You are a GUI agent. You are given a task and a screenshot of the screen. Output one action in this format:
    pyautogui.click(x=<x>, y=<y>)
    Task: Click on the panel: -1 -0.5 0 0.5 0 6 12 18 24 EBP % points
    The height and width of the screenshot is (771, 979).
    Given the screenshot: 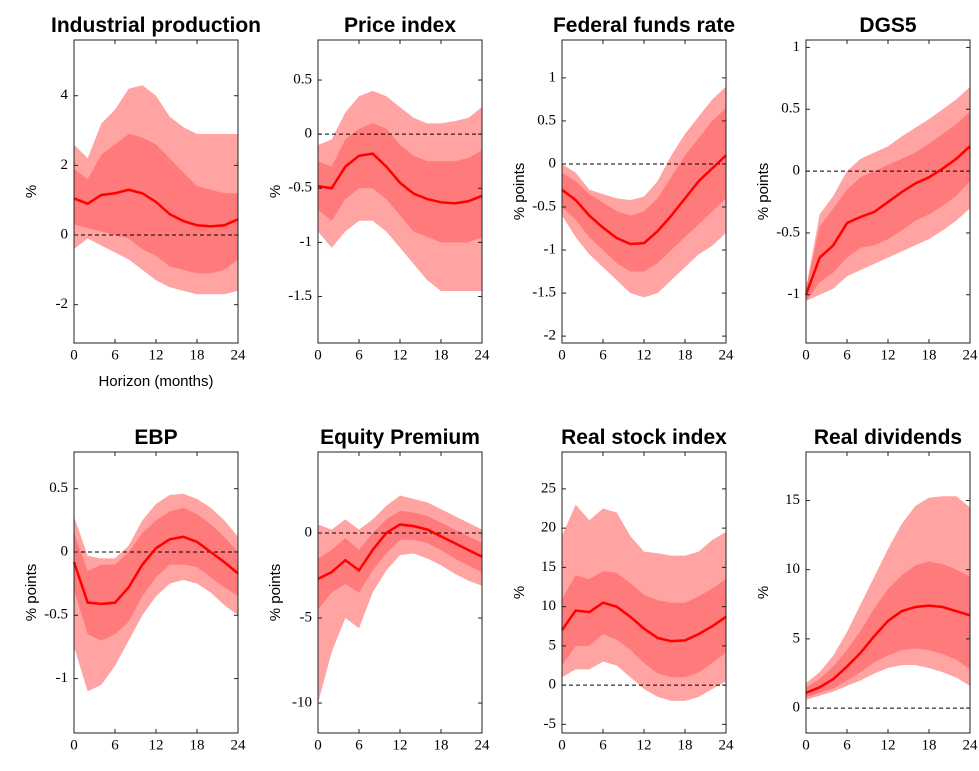 What is the action you would take?
    pyautogui.click(x=134, y=589)
    